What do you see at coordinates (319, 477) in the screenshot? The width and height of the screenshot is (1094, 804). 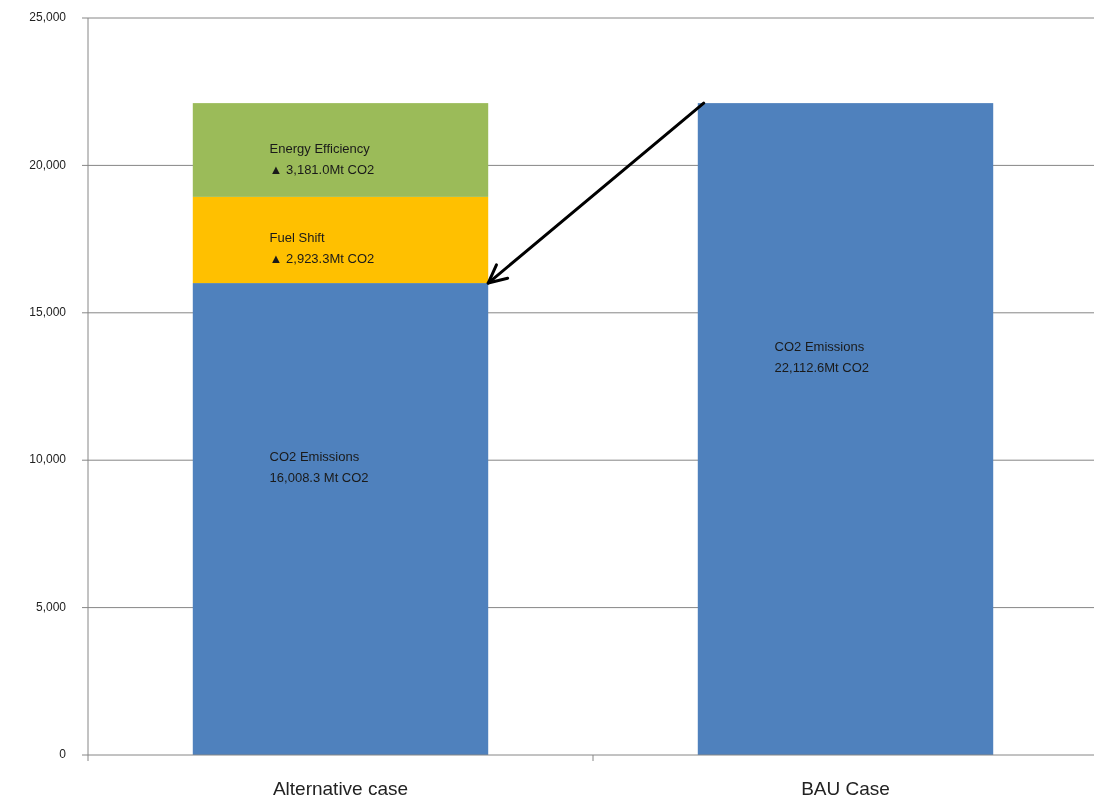 I see `data-label: 16,008.3 Mt CO2` at bounding box center [319, 477].